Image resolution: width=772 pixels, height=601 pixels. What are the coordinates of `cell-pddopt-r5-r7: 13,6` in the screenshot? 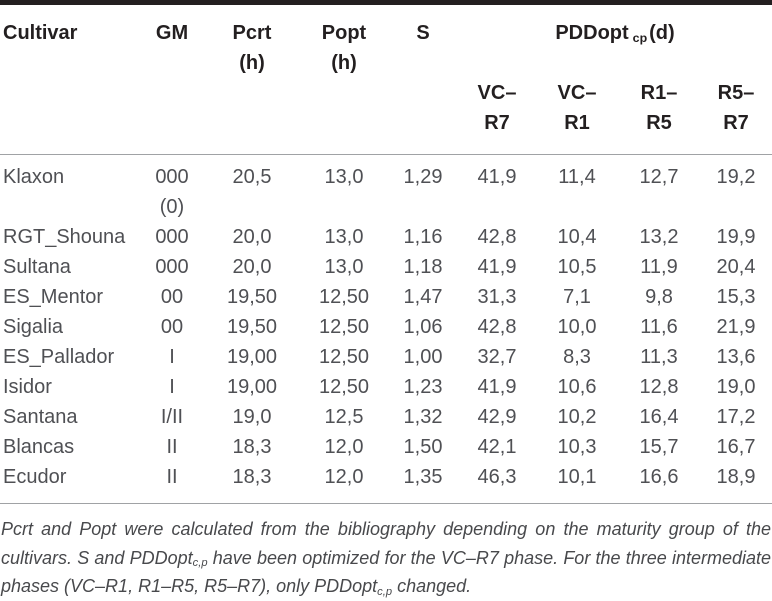 It's located at (736, 357).